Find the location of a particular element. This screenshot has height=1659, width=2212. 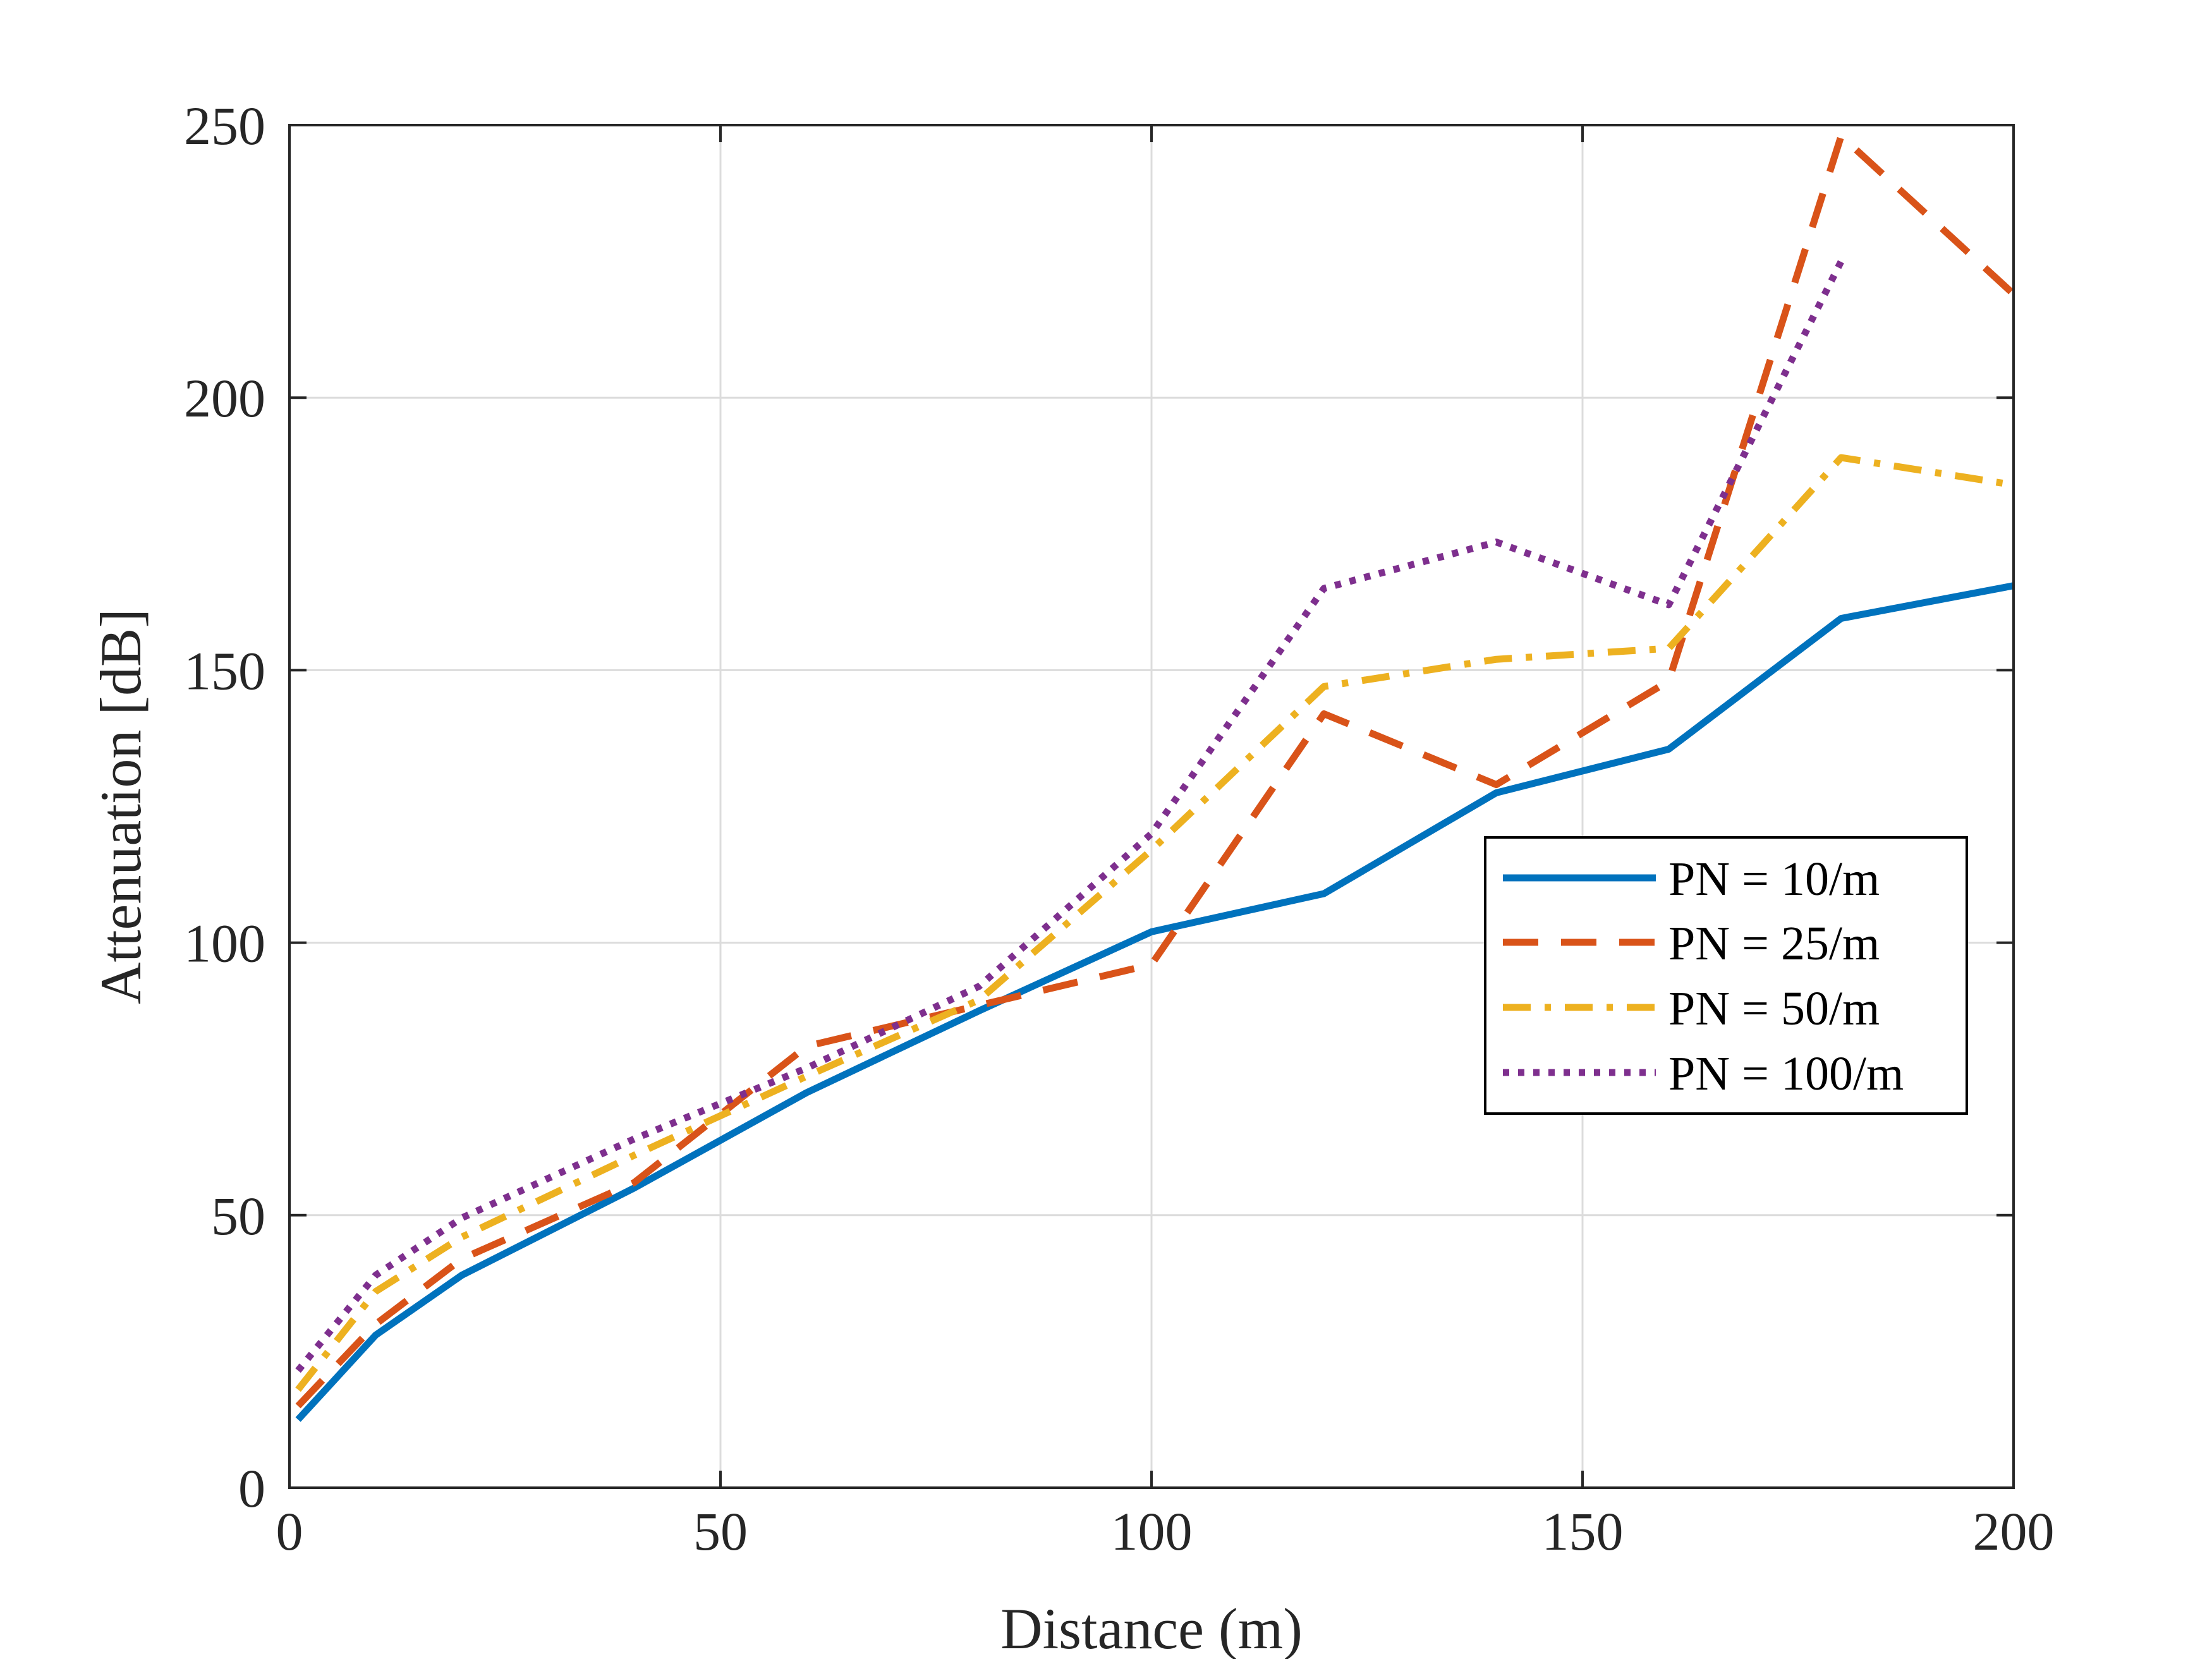

x-axis-label: Distance (m) is located at coordinates (1151, 1628).